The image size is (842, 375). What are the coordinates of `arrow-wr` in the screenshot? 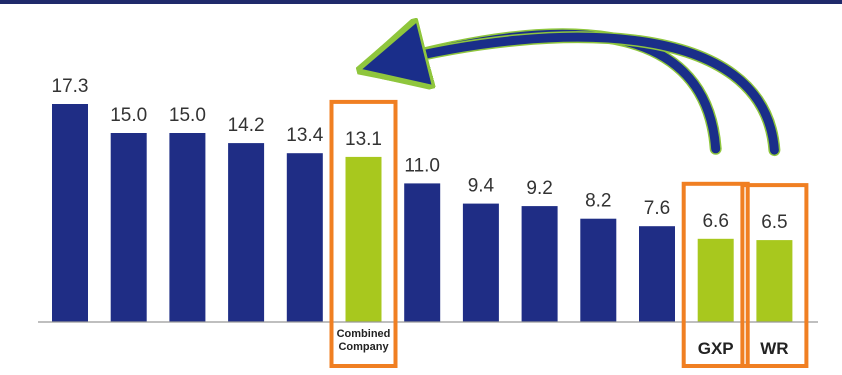 It's located at (585, 96).